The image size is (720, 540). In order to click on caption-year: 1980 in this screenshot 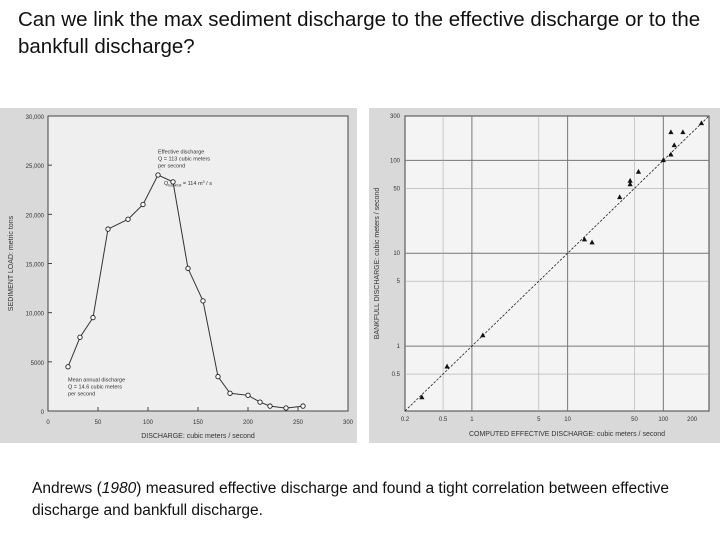, I will do `click(119, 488)`.